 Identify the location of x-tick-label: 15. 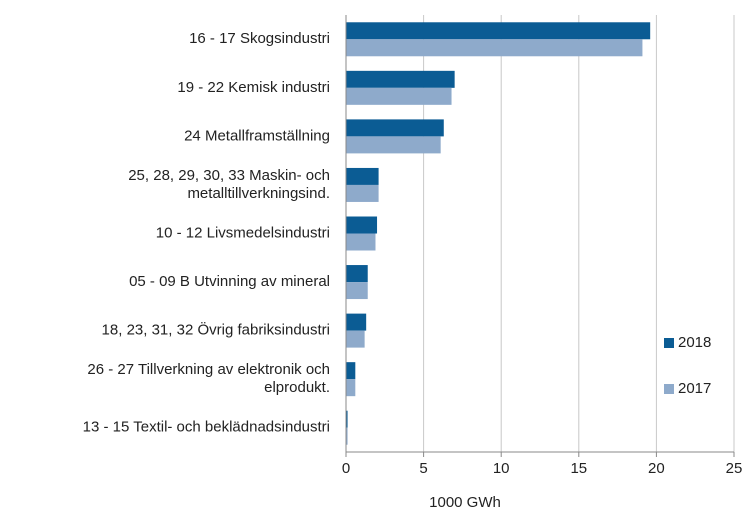
(578, 468).